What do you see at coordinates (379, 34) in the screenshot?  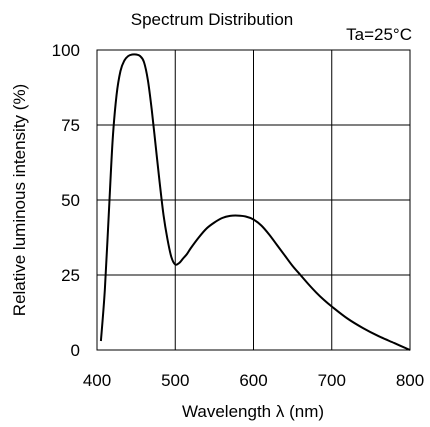 I see `temperature-annotation: Ta=25°C` at bounding box center [379, 34].